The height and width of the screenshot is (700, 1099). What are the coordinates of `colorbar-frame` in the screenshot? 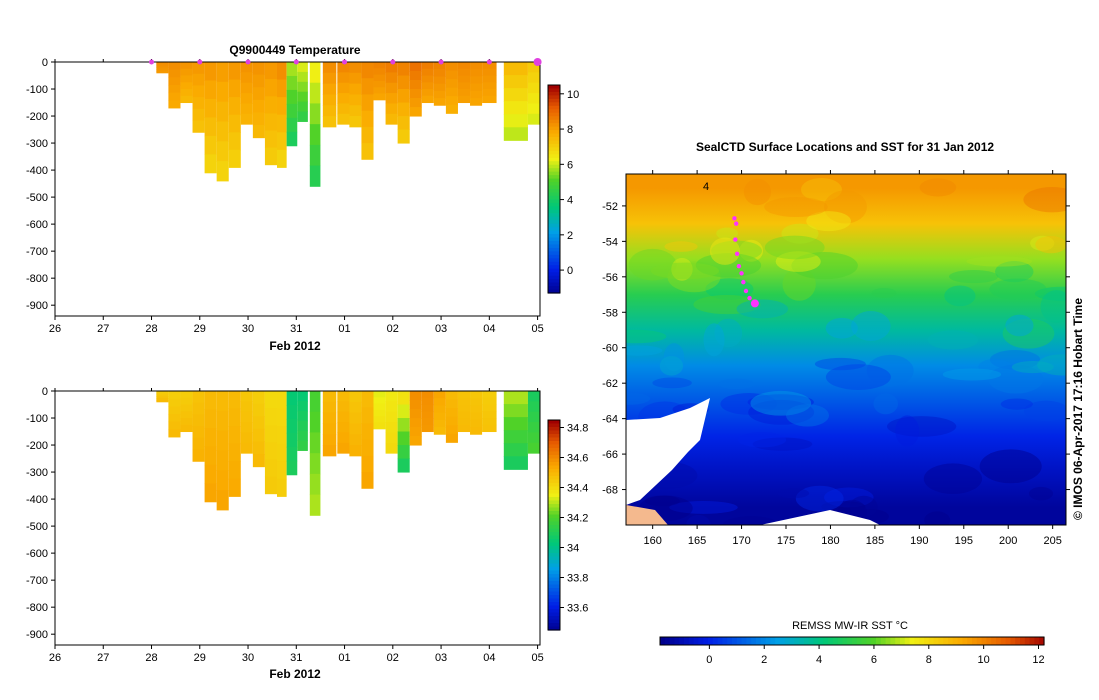 It's located at (554, 525).